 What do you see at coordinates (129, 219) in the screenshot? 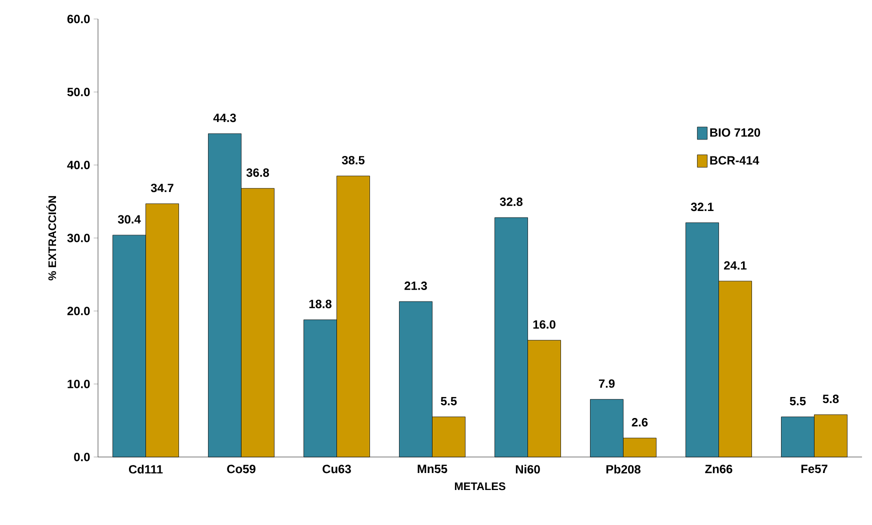
I see `data-label: 30.4` at bounding box center [129, 219].